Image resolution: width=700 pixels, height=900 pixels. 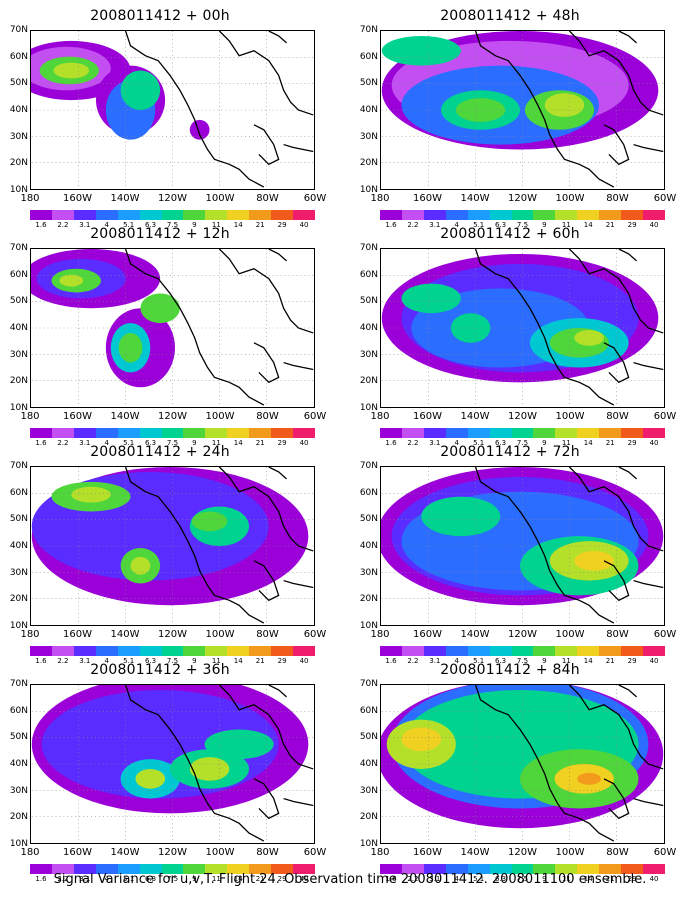 I want to click on colorbar-labels: 1.6 2.2 3.1 4 5.1 6.3 7.5 9 11 14 21 29 40, so click(x=522, y=879).